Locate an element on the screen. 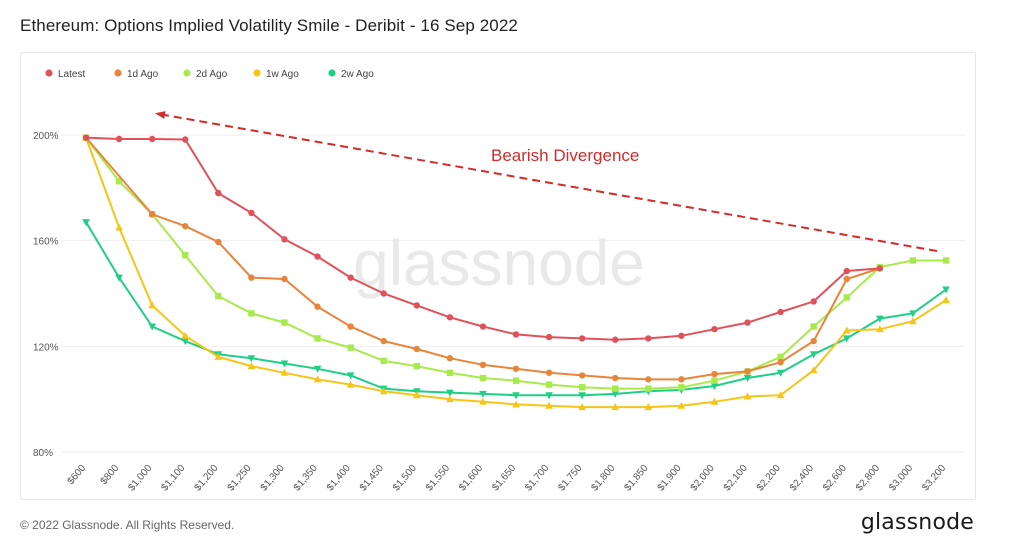 The height and width of the screenshot is (554, 1024). legend-item: 1d Ago is located at coordinates (136, 74).